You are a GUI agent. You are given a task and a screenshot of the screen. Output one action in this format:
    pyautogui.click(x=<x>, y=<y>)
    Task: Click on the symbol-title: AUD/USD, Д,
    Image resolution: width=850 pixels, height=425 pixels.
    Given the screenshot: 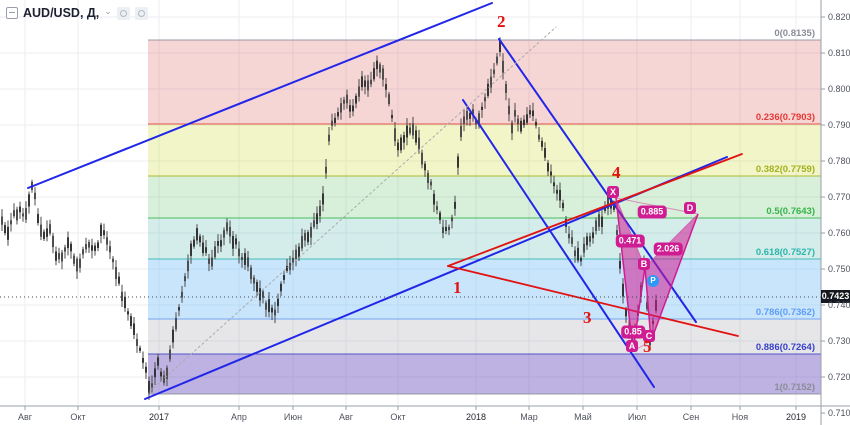 What is the action you would take?
    pyautogui.click(x=61, y=13)
    